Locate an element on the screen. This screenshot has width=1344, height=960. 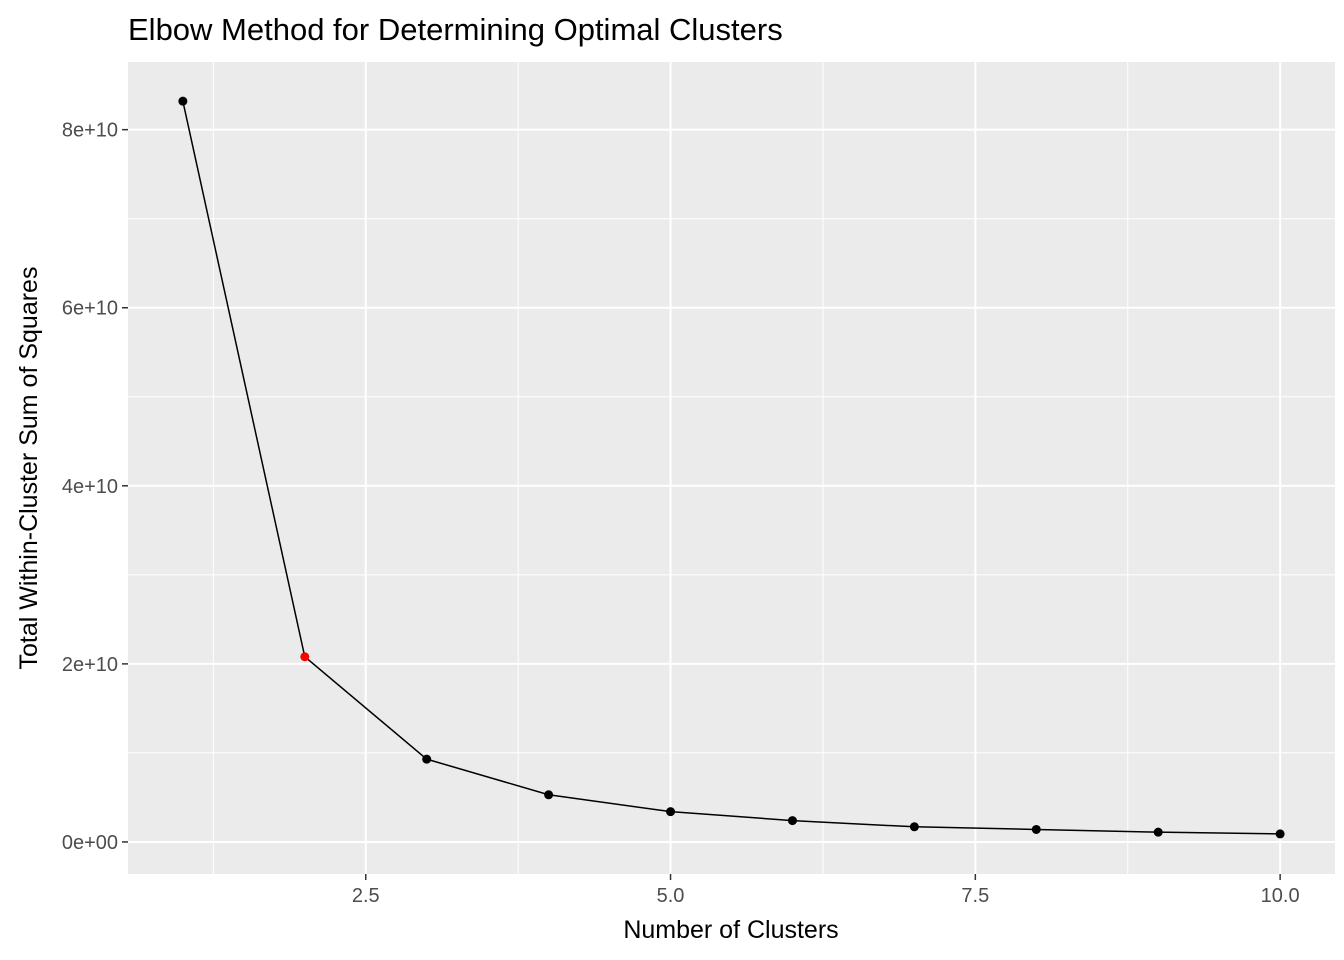
data-point-k5 is located at coordinates (671, 812).